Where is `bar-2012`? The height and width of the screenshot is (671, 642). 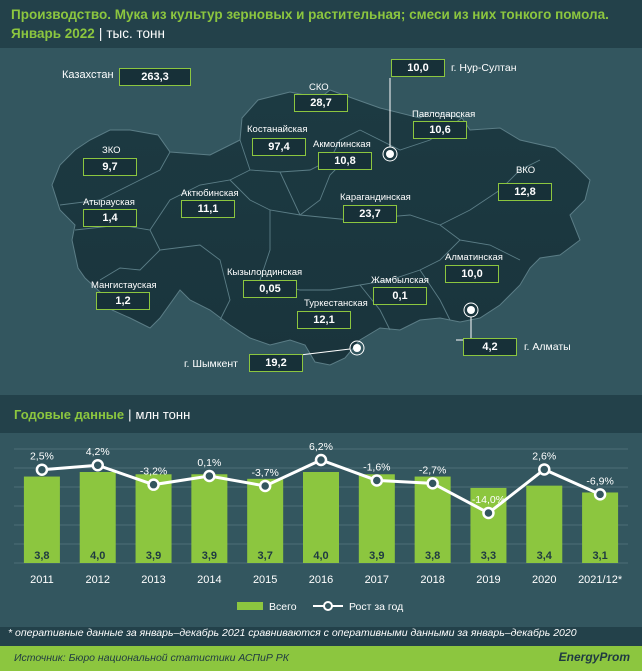 bar-2012 is located at coordinates (97, 517).